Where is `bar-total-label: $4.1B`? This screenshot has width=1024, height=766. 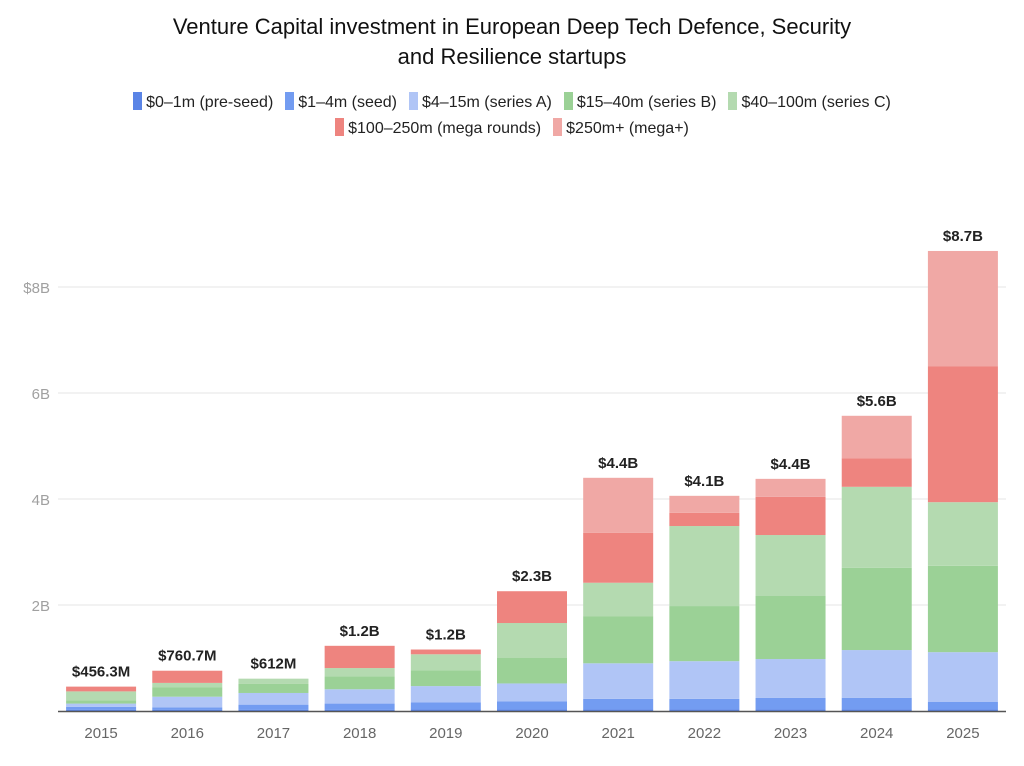
bar-total-label: $4.1B is located at coordinates (704, 481).